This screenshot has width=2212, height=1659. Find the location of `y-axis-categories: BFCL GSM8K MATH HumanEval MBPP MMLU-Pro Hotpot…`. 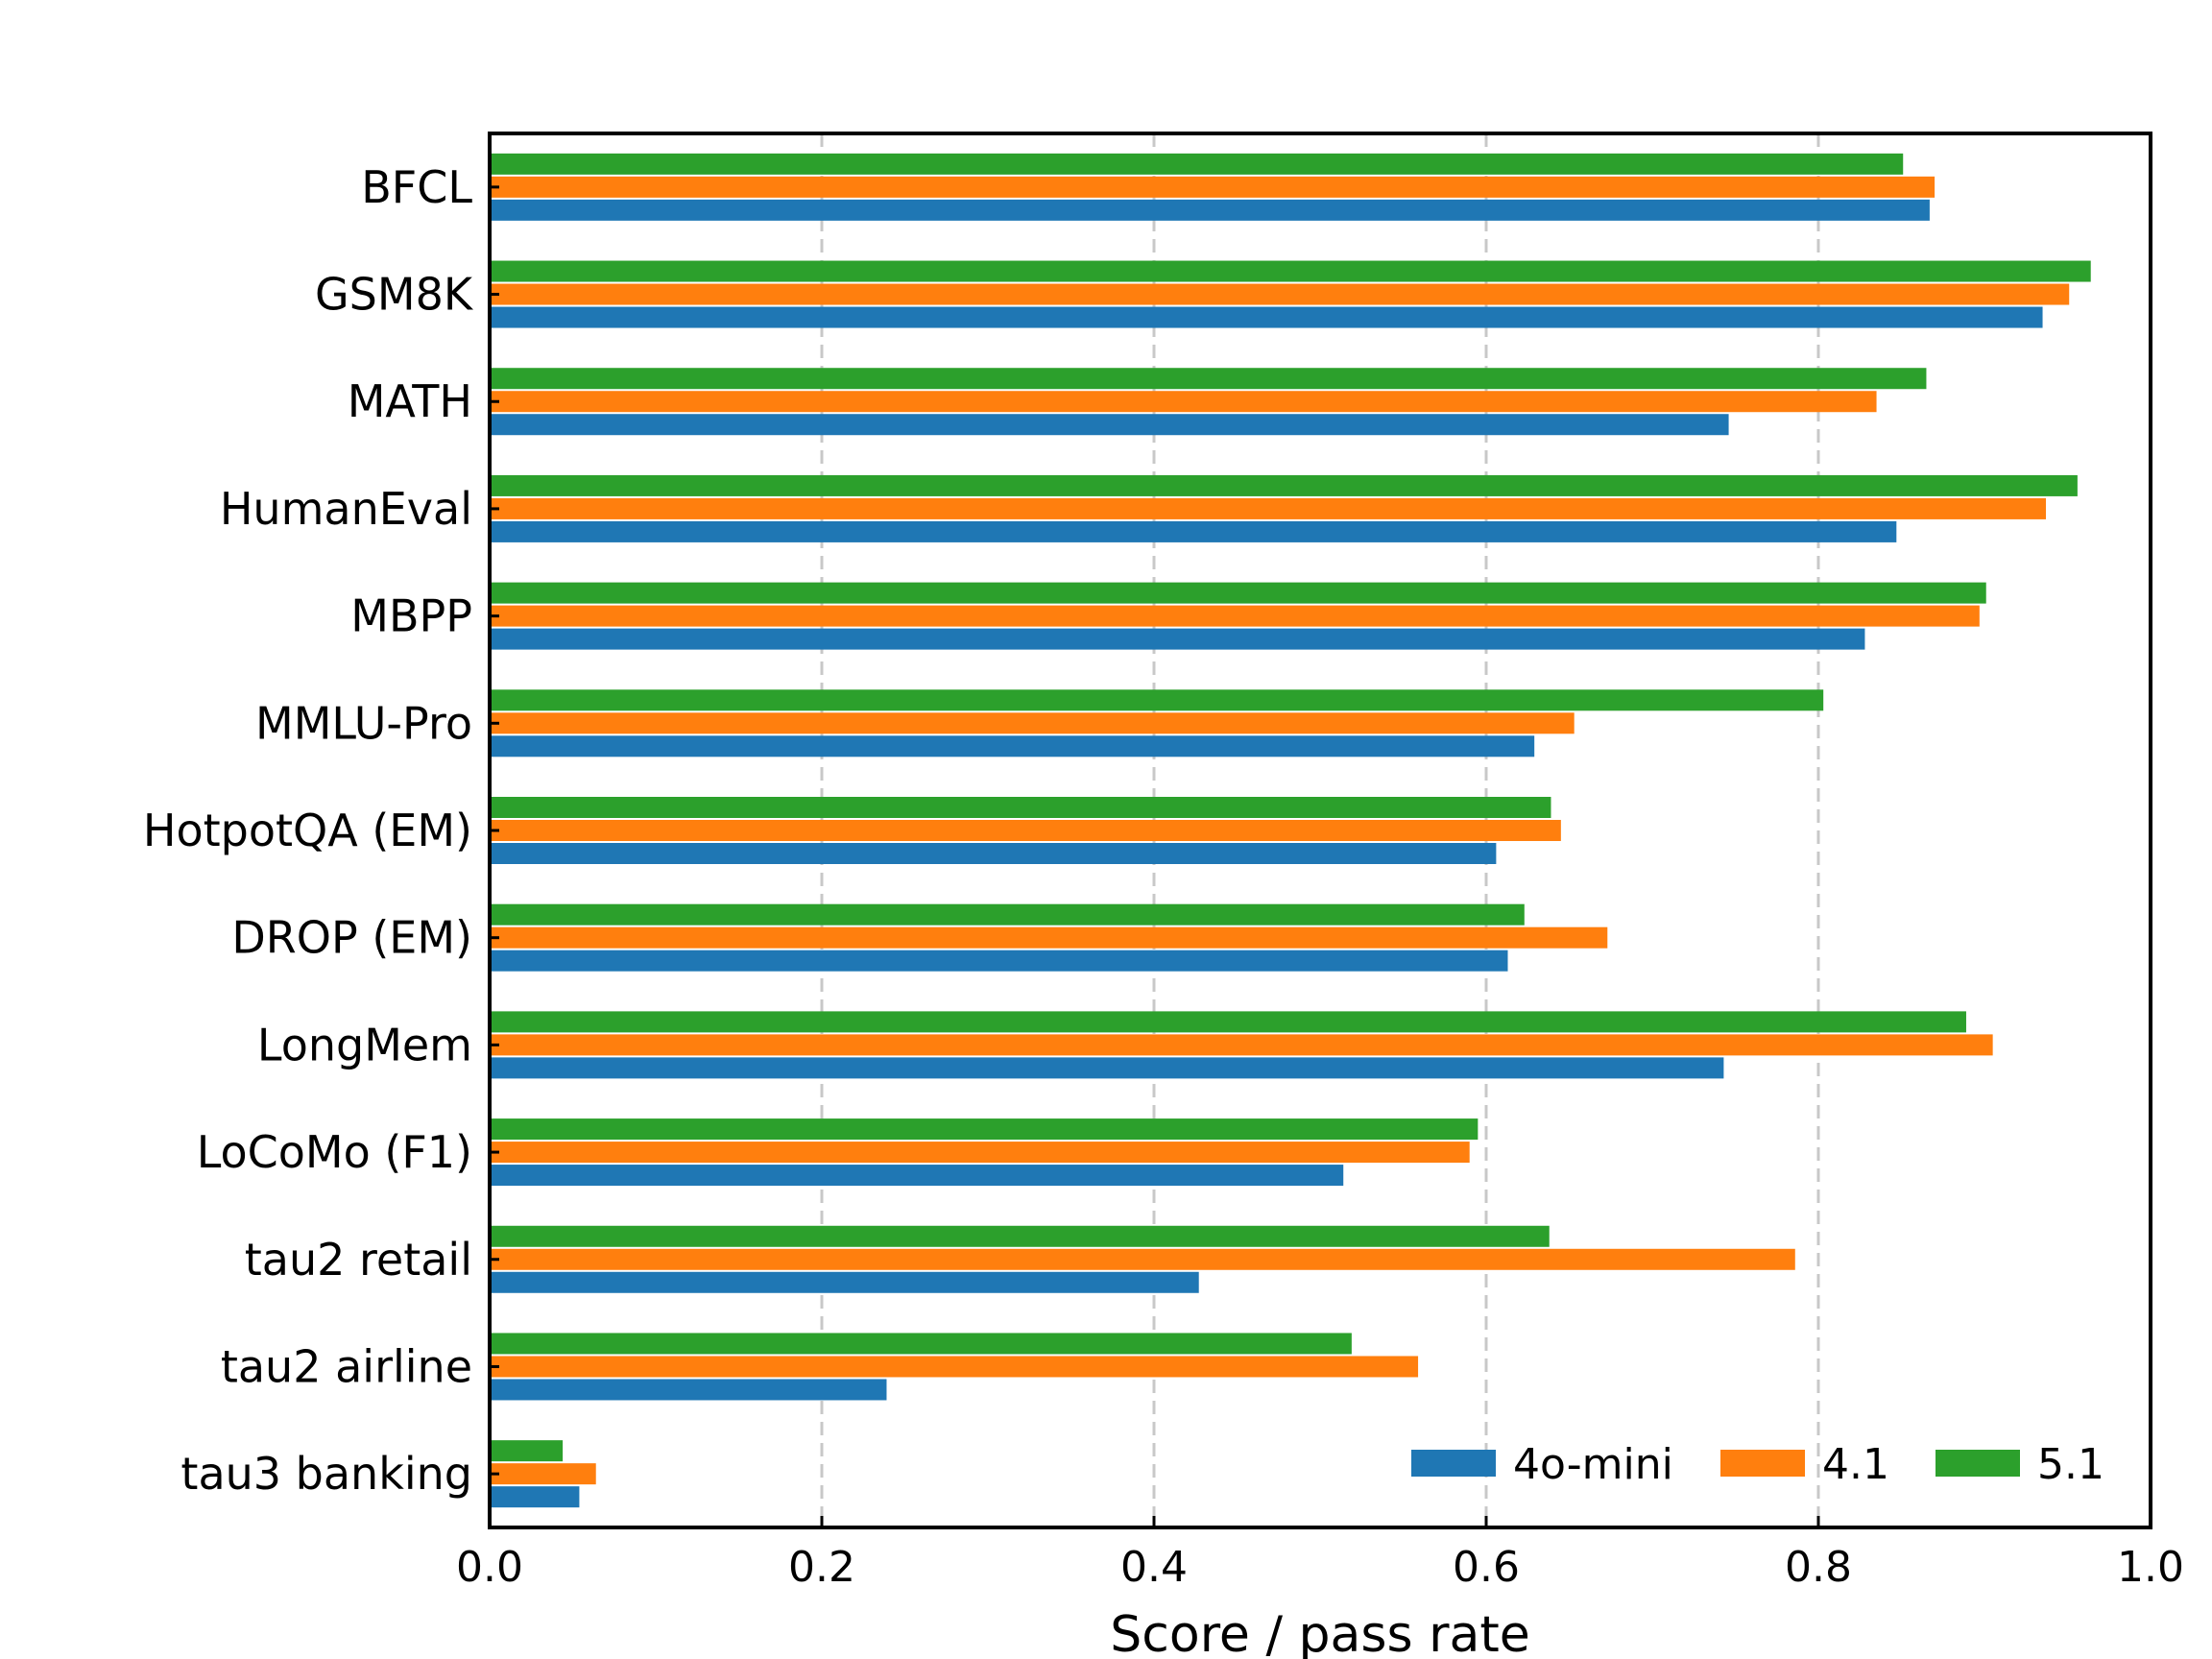

y-axis-categories: BFCL GSM8K MATH HumanEval MBPP MMLU-Pro Hotpot… is located at coordinates (321, 830).